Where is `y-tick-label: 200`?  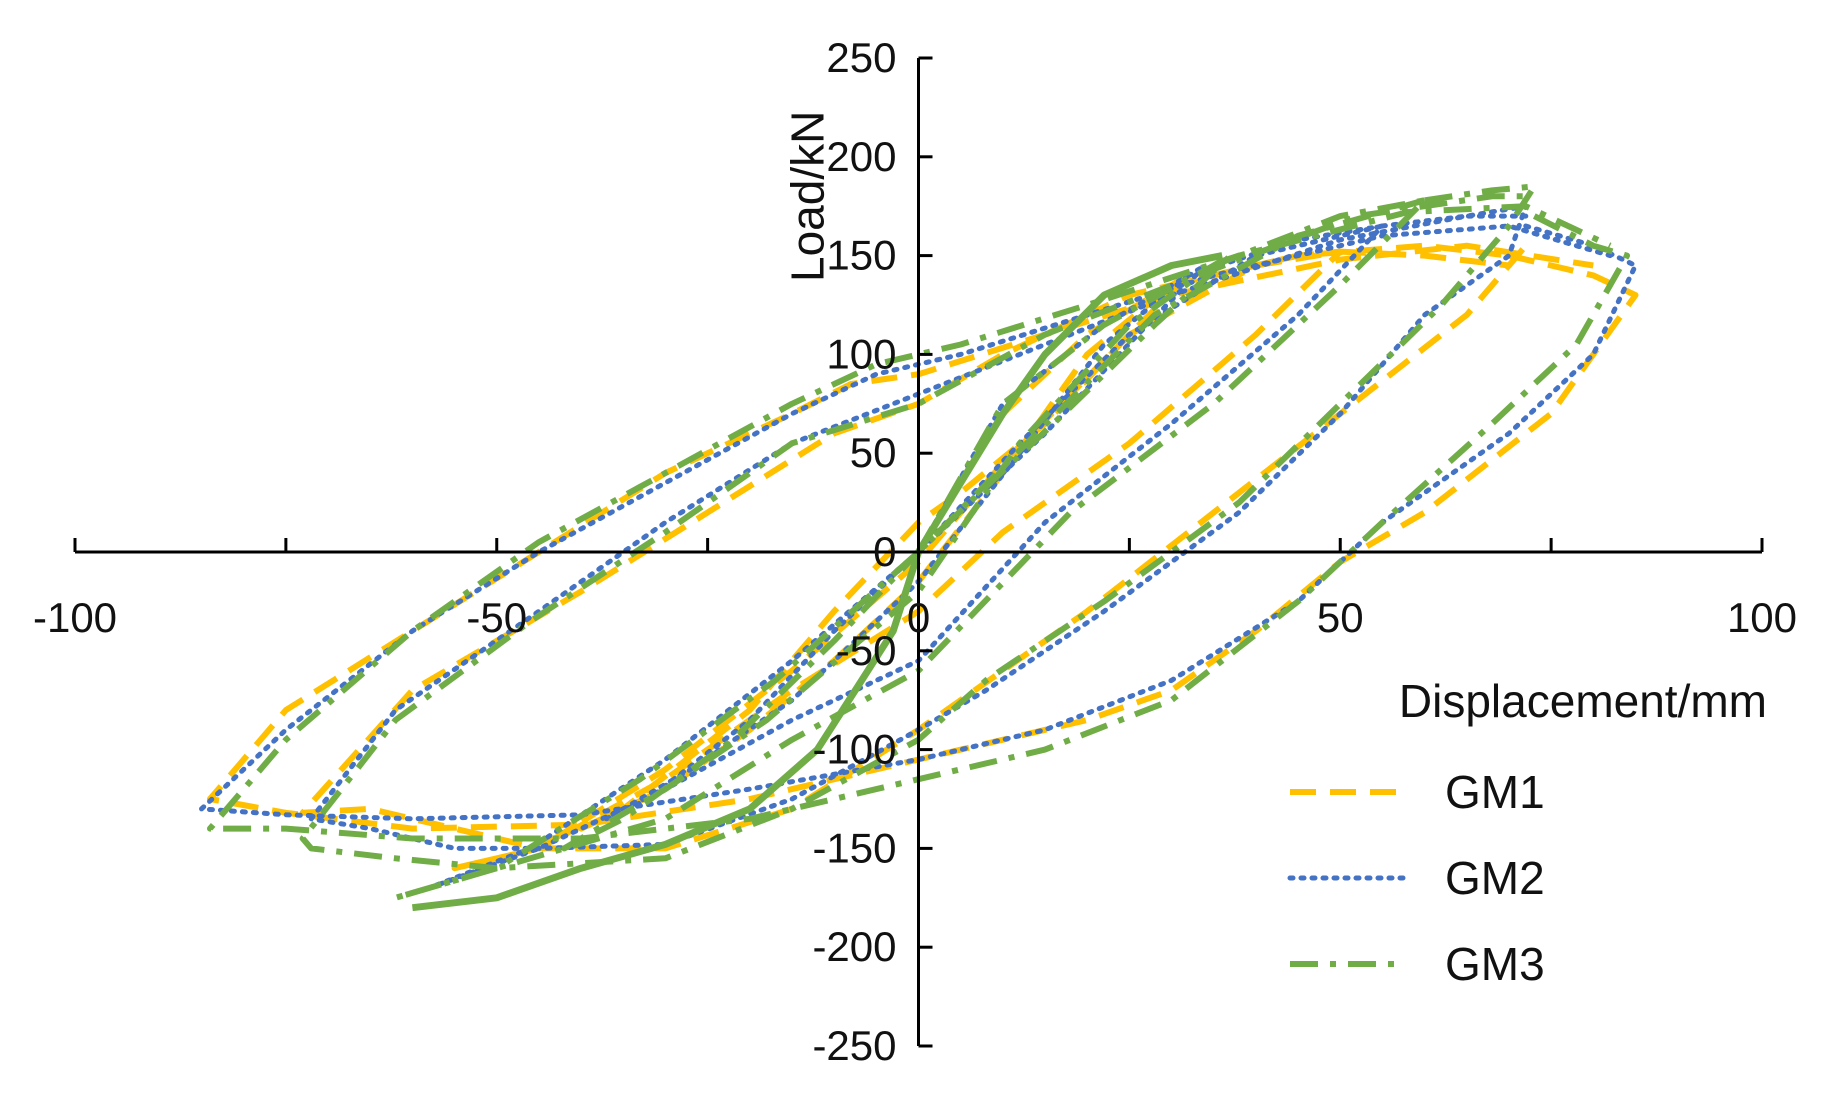
y-tick-label: 200 is located at coordinates (861, 156).